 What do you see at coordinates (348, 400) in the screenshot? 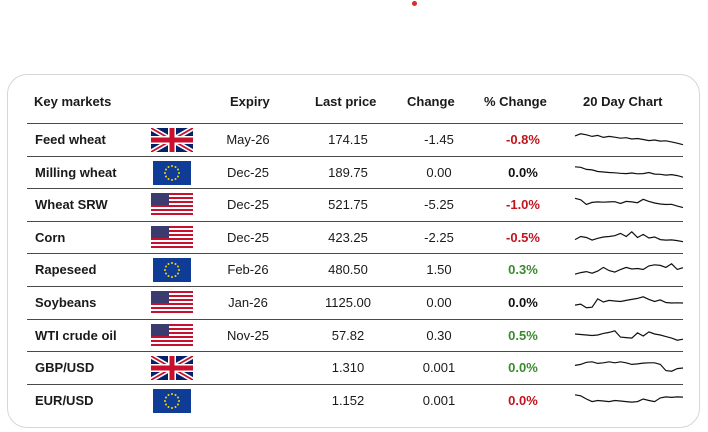
I see `last-price-value: 1.152` at bounding box center [348, 400].